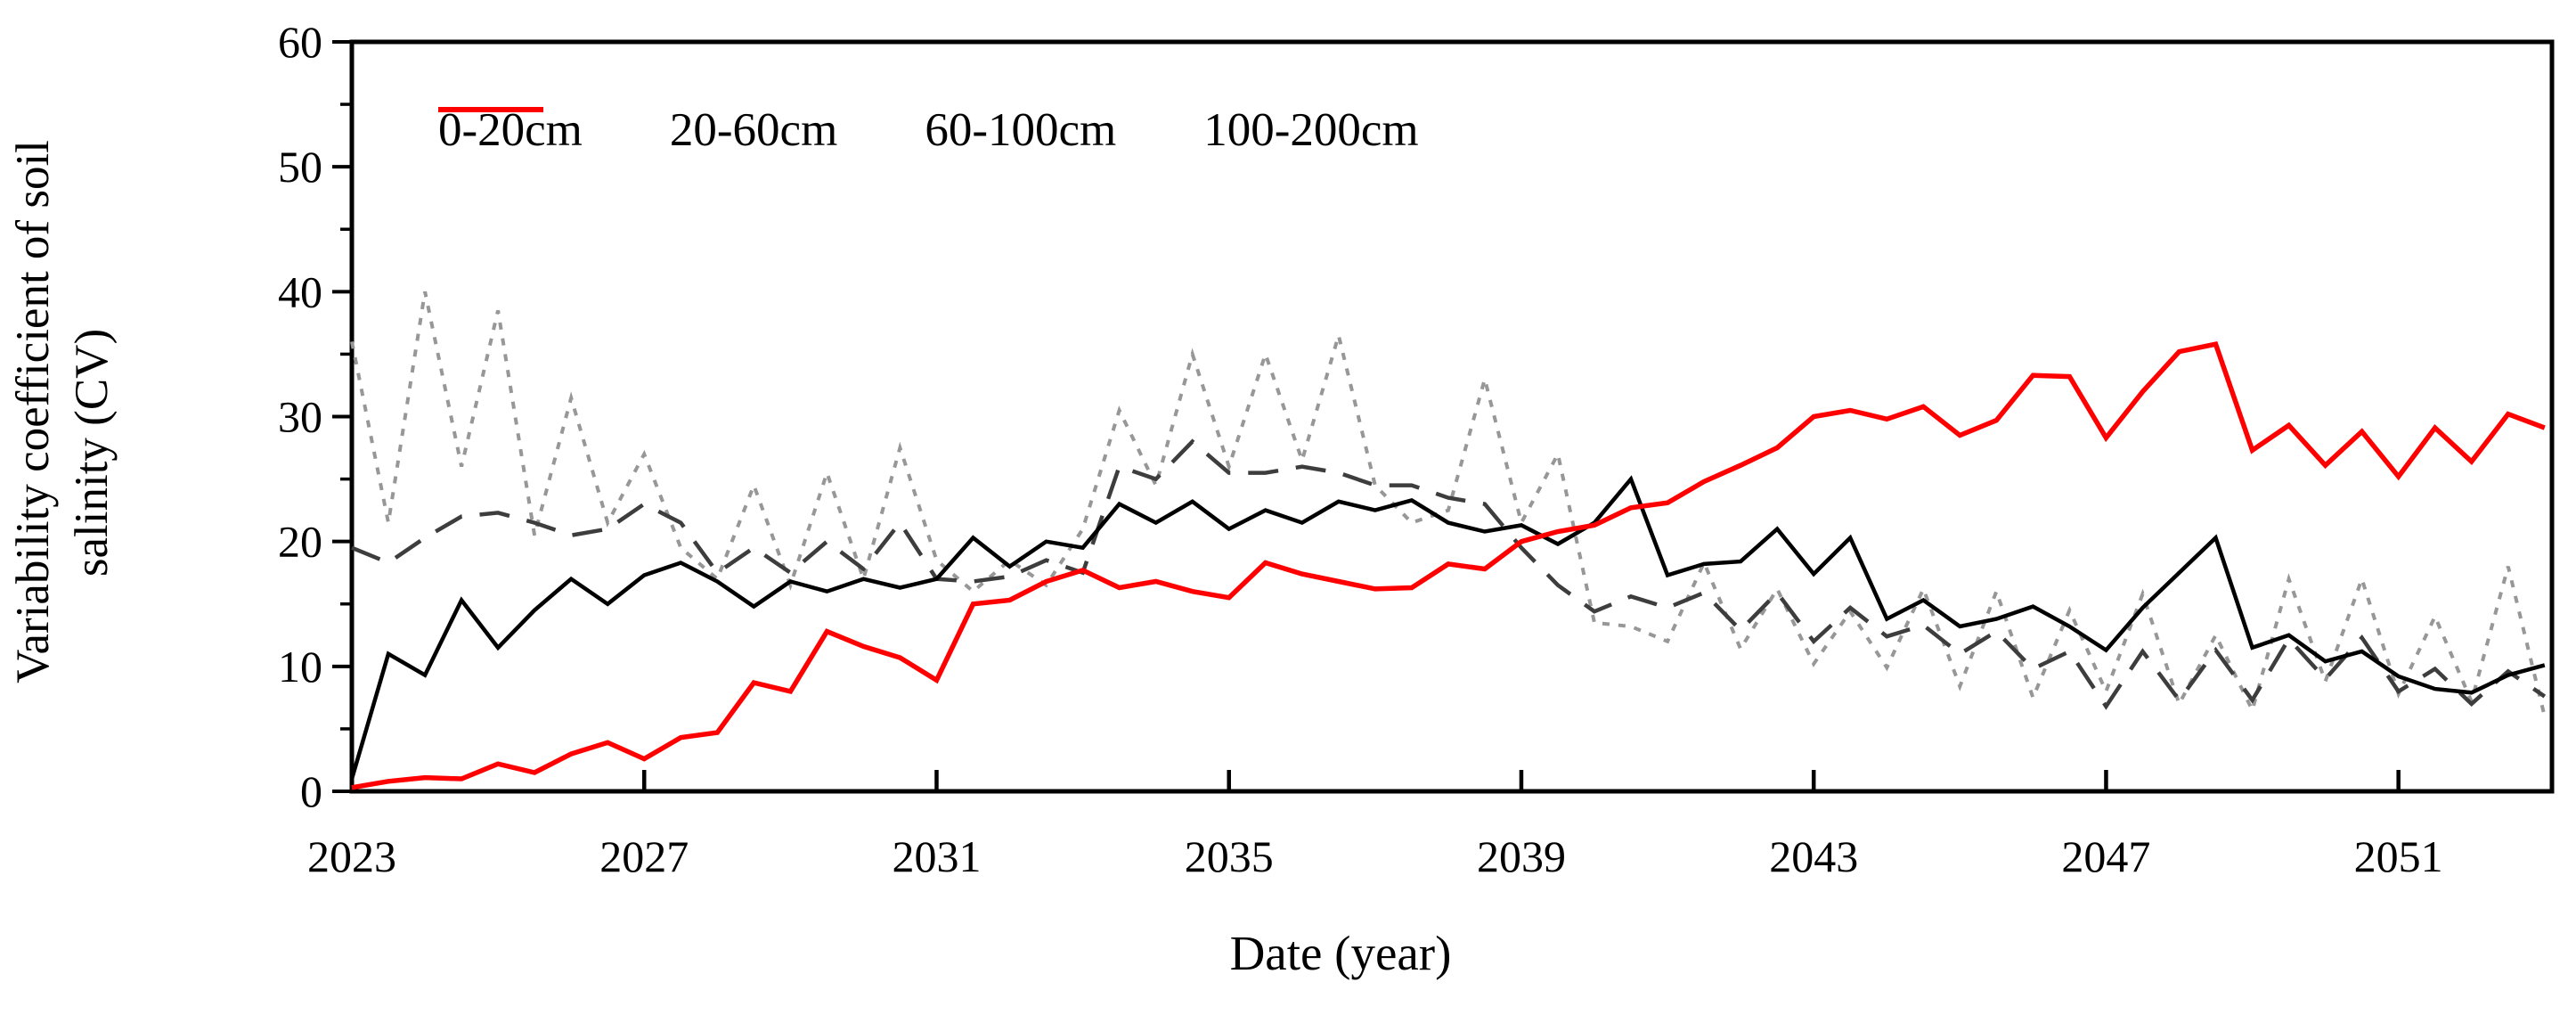 The height and width of the screenshot is (1023, 2576). I want to click on x-tick-label: 2023, so click(352, 856).